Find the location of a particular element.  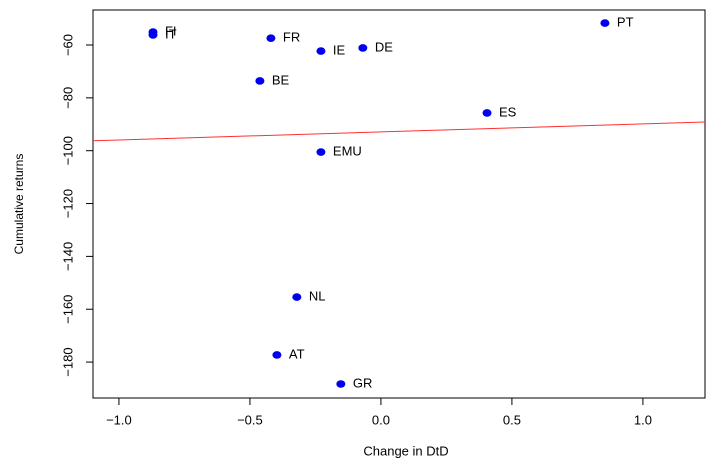

point-label: DE is located at coordinates (384, 46).